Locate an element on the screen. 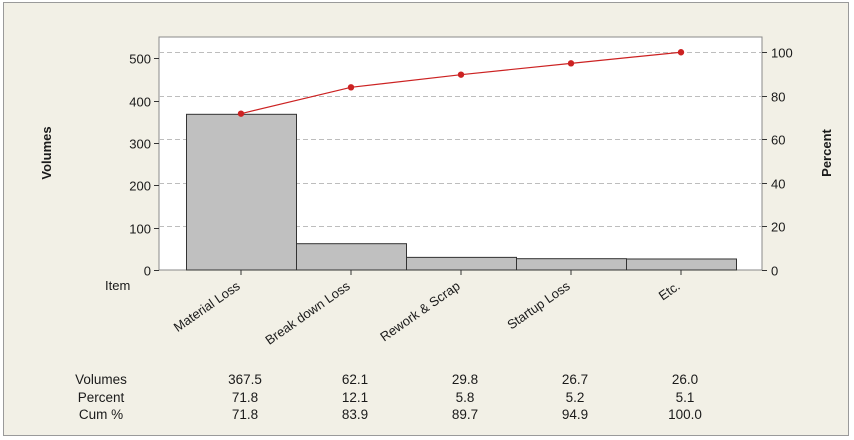 This screenshot has width=854, height=440. table-cell: 12.1 is located at coordinates (355, 397).